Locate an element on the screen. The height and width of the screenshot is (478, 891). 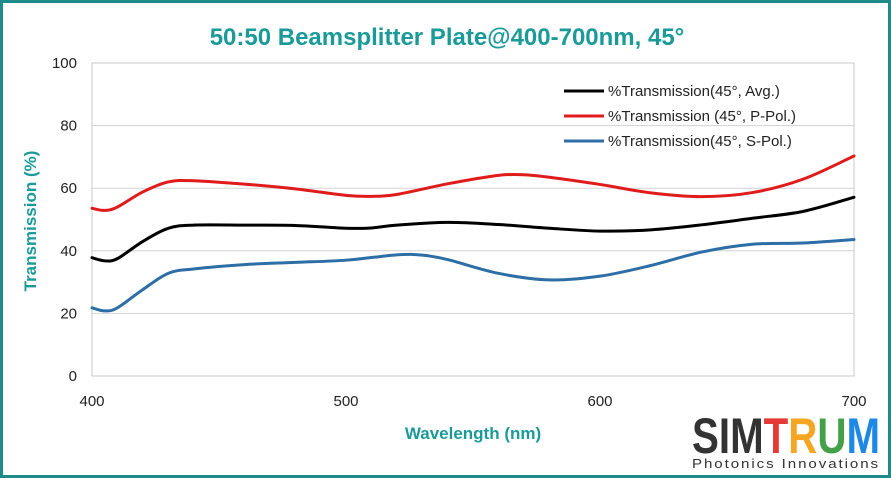
logo-tagline: Photonics Innovations is located at coordinates (786, 464).